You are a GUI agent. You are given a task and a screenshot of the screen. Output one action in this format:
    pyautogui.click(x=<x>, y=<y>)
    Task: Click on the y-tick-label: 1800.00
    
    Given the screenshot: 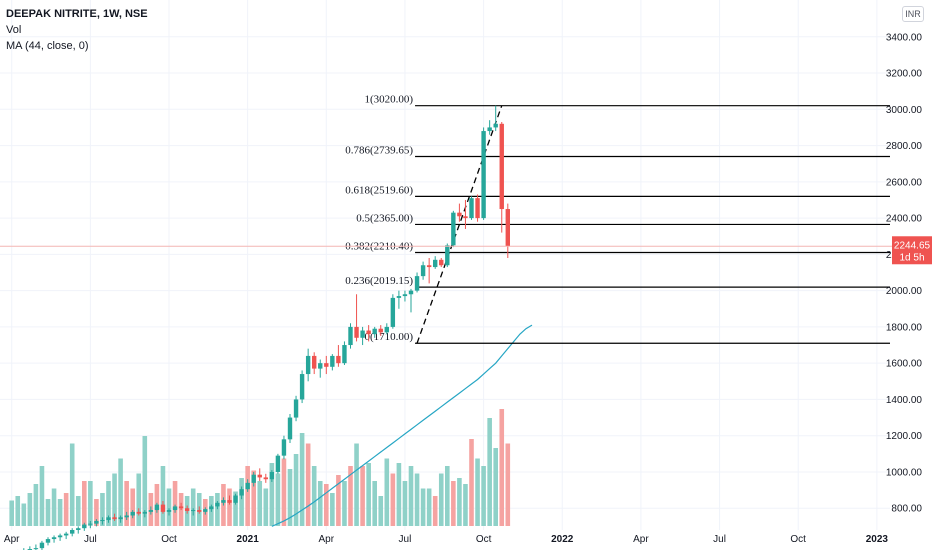 What is the action you would take?
    pyautogui.click(x=904, y=327)
    